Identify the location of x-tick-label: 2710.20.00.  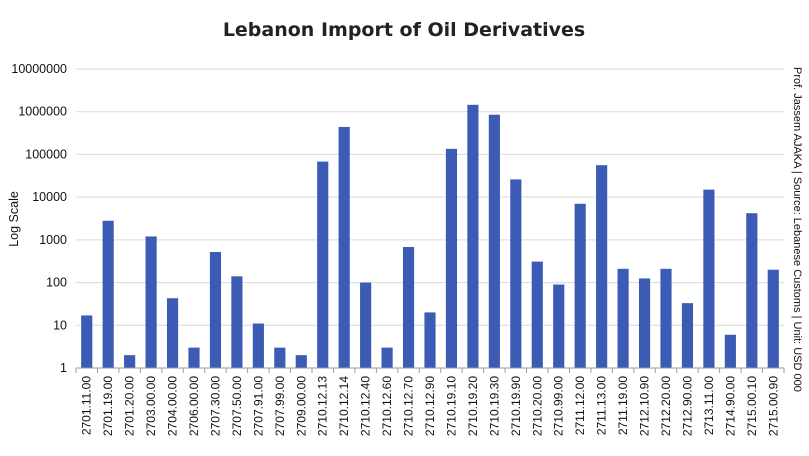
(537, 406).